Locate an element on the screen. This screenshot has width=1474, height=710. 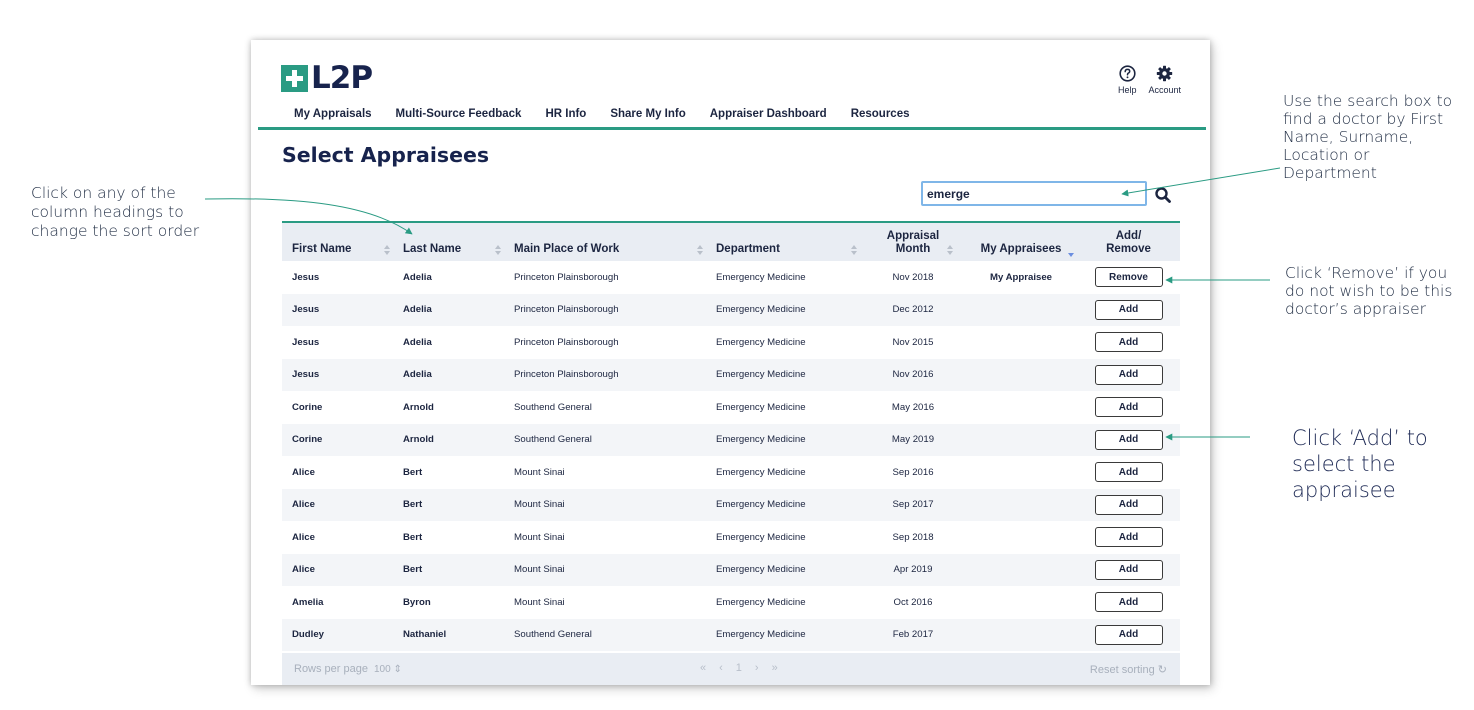
reset-sorting-button: Reset sorting ↻ is located at coordinates (1128, 669).